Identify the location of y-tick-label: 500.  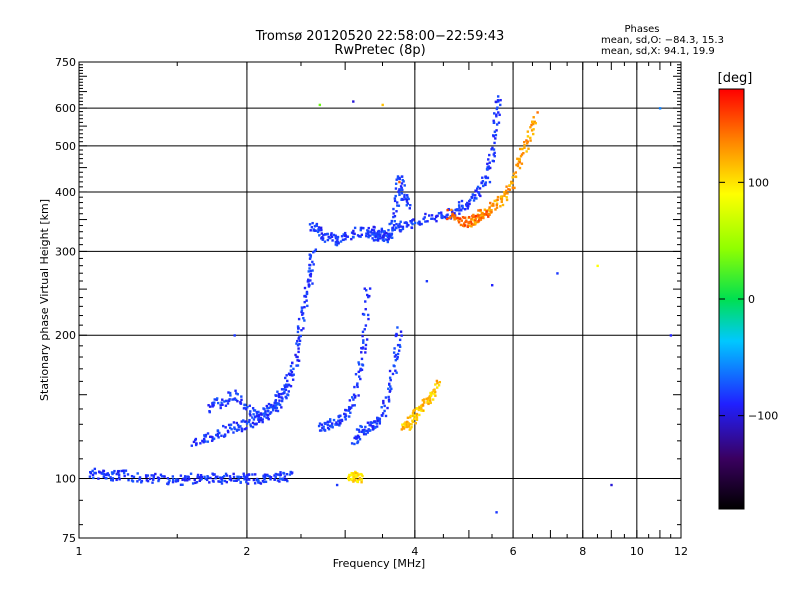
(65, 146).